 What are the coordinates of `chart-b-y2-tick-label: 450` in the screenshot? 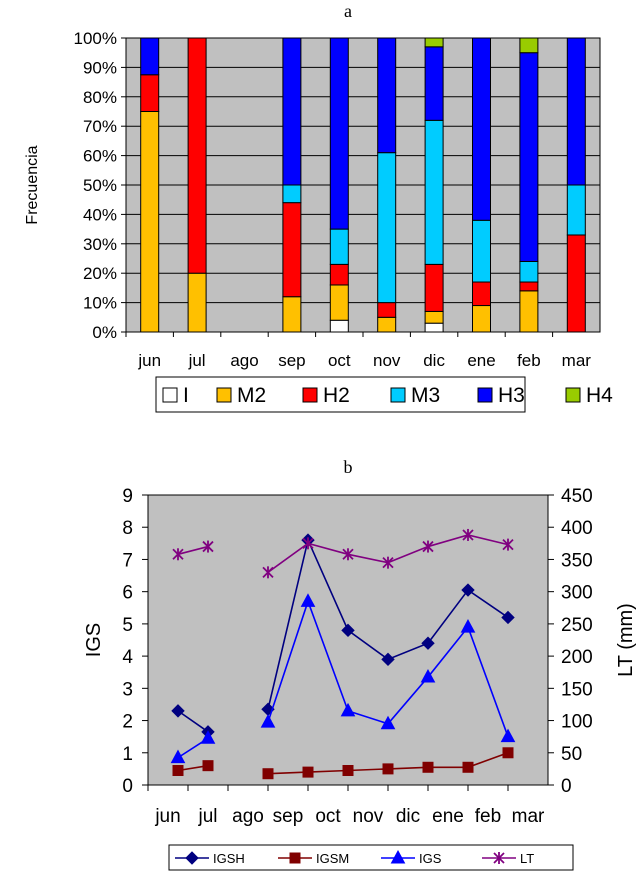 It's located at (577, 496).